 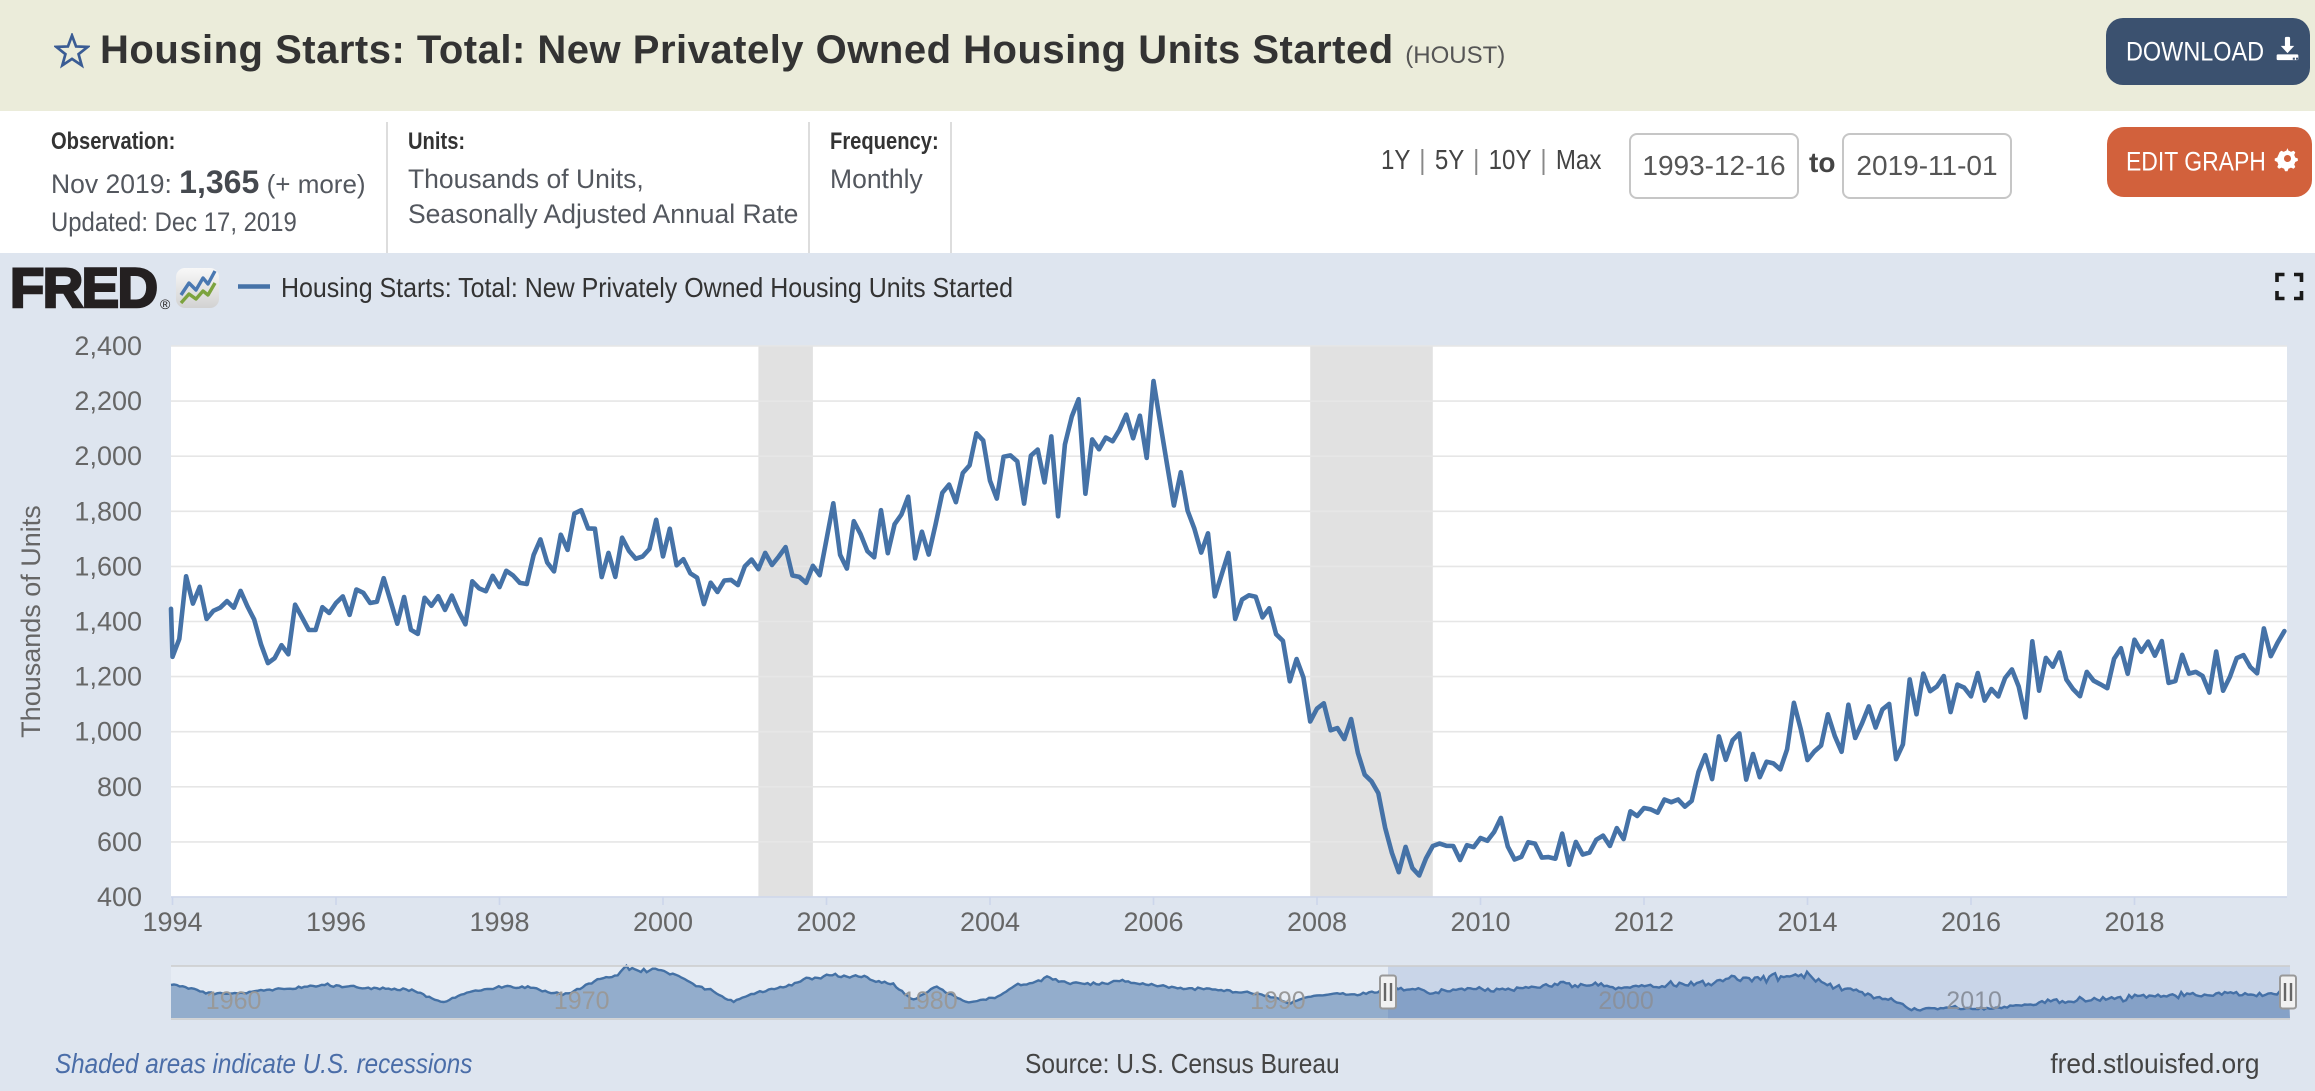 I want to click on svg-text: 2008, so click(x=1317, y=922).